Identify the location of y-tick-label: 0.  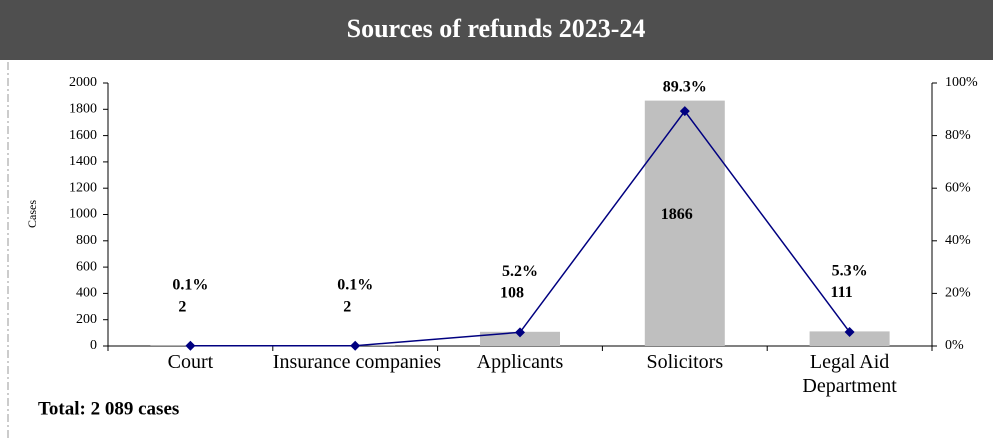
(93, 345).